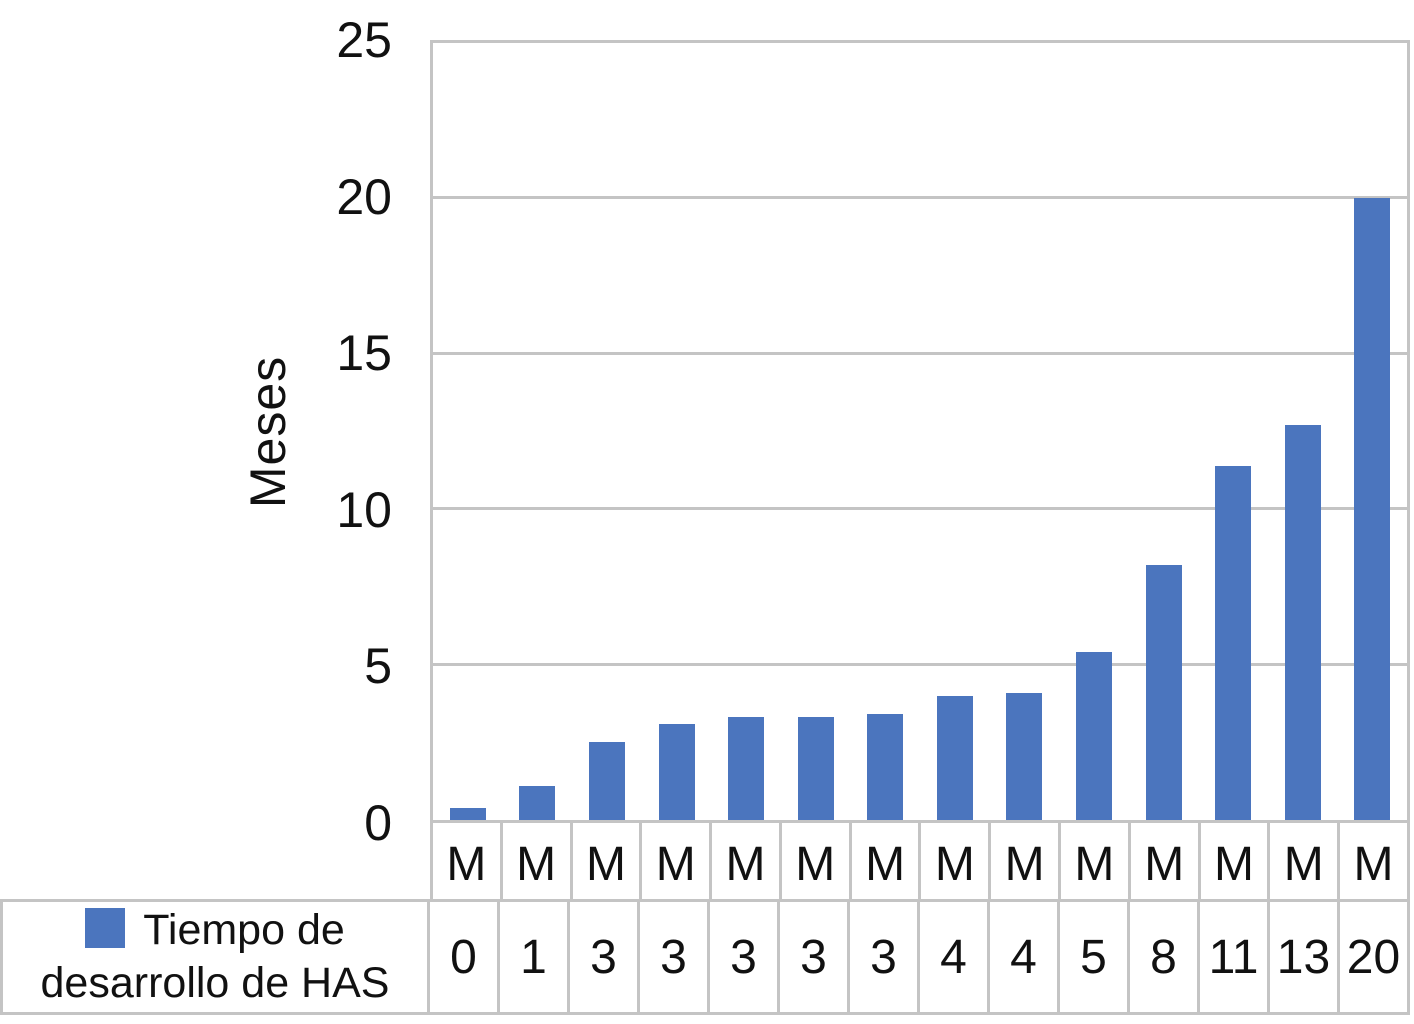 This screenshot has height=1024, width=1414. I want to click on data-table-value-cell: 20, so click(1373, 957).